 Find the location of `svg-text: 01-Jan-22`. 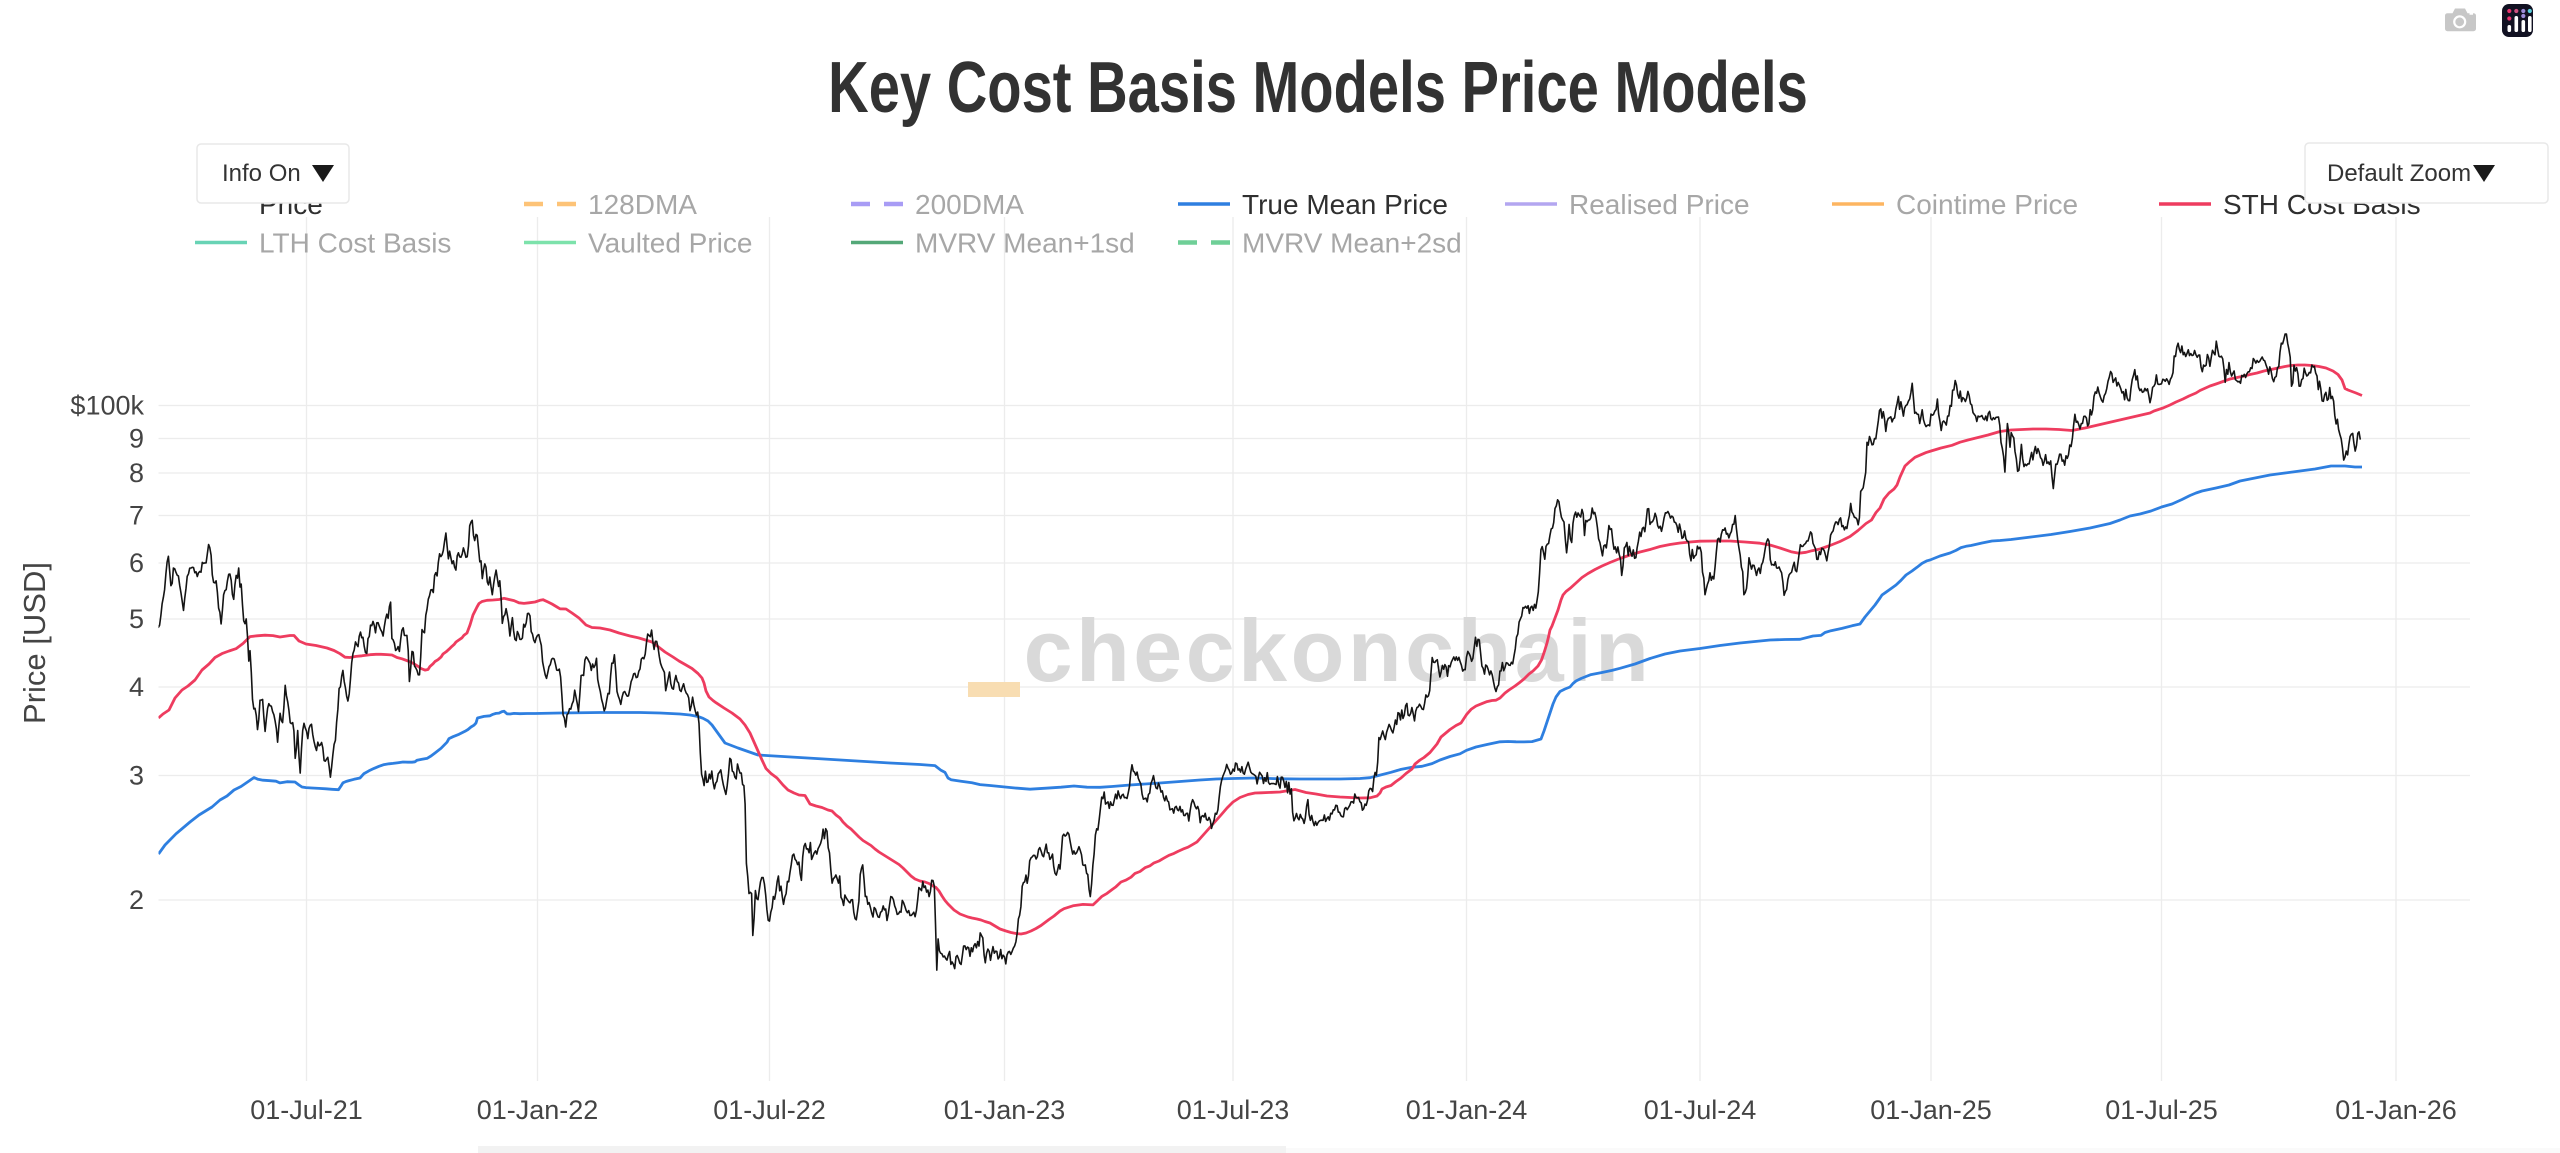

svg-text: 01-Jan-22 is located at coordinates (538, 1110).